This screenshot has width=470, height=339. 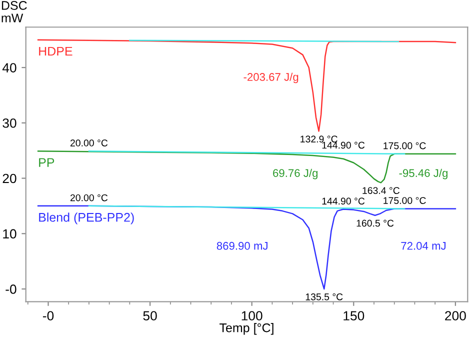 I want to click on x-tick-label: 200, so click(x=455, y=315).